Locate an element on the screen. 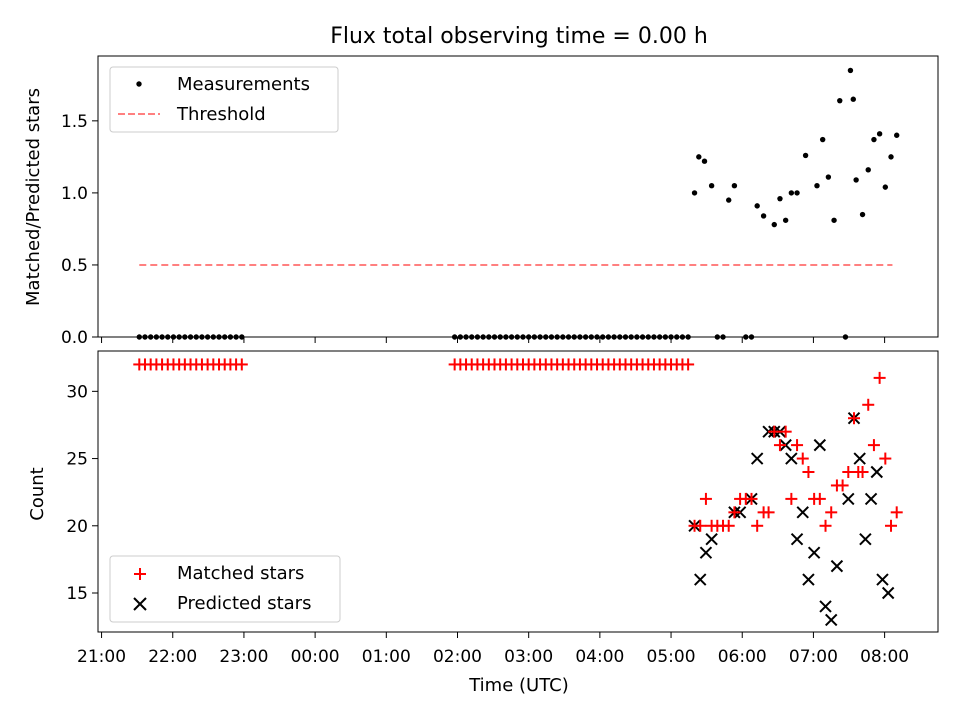 The width and height of the screenshot is (960, 720). bottom-y-axis-label: Count is located at coordinates (37, 493).